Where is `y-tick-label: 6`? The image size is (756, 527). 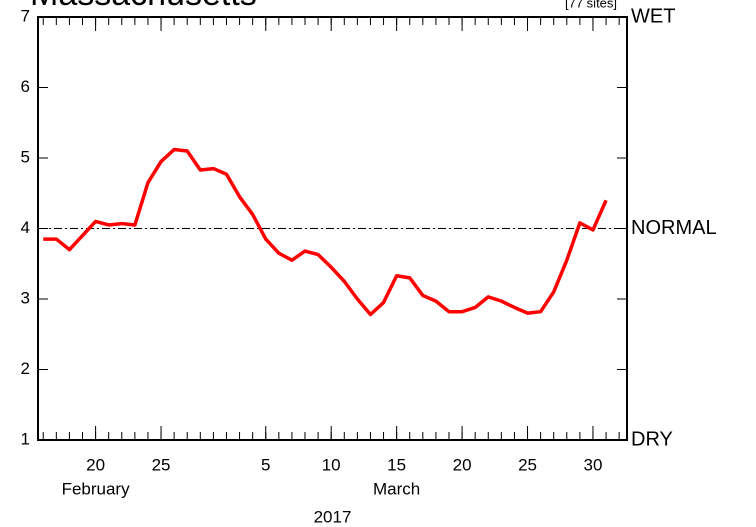 y-tick-label: 6 is located at coordinates (25, 86).